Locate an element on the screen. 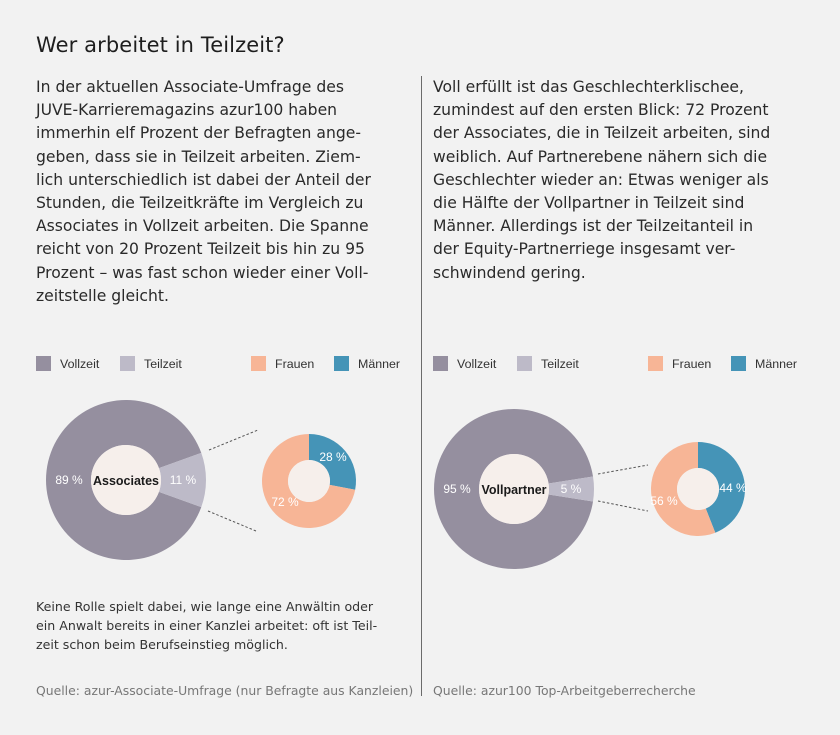  vollpartner-center-label: Vollpartner is located at coordinates (513, 490).